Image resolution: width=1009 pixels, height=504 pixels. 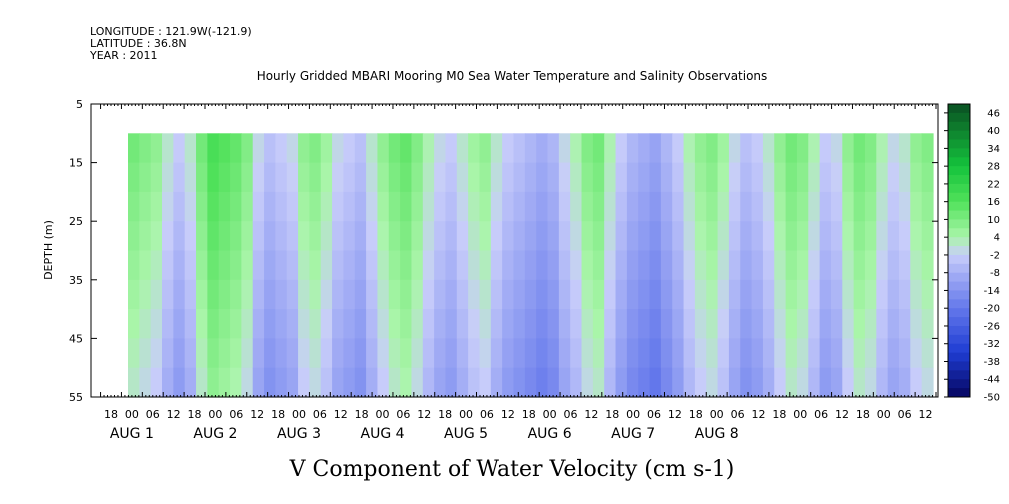 What do you see at coordinates (132, 434) in the screenshot?
I see `day-label: AUG 1` at bounding box center [132, 434].